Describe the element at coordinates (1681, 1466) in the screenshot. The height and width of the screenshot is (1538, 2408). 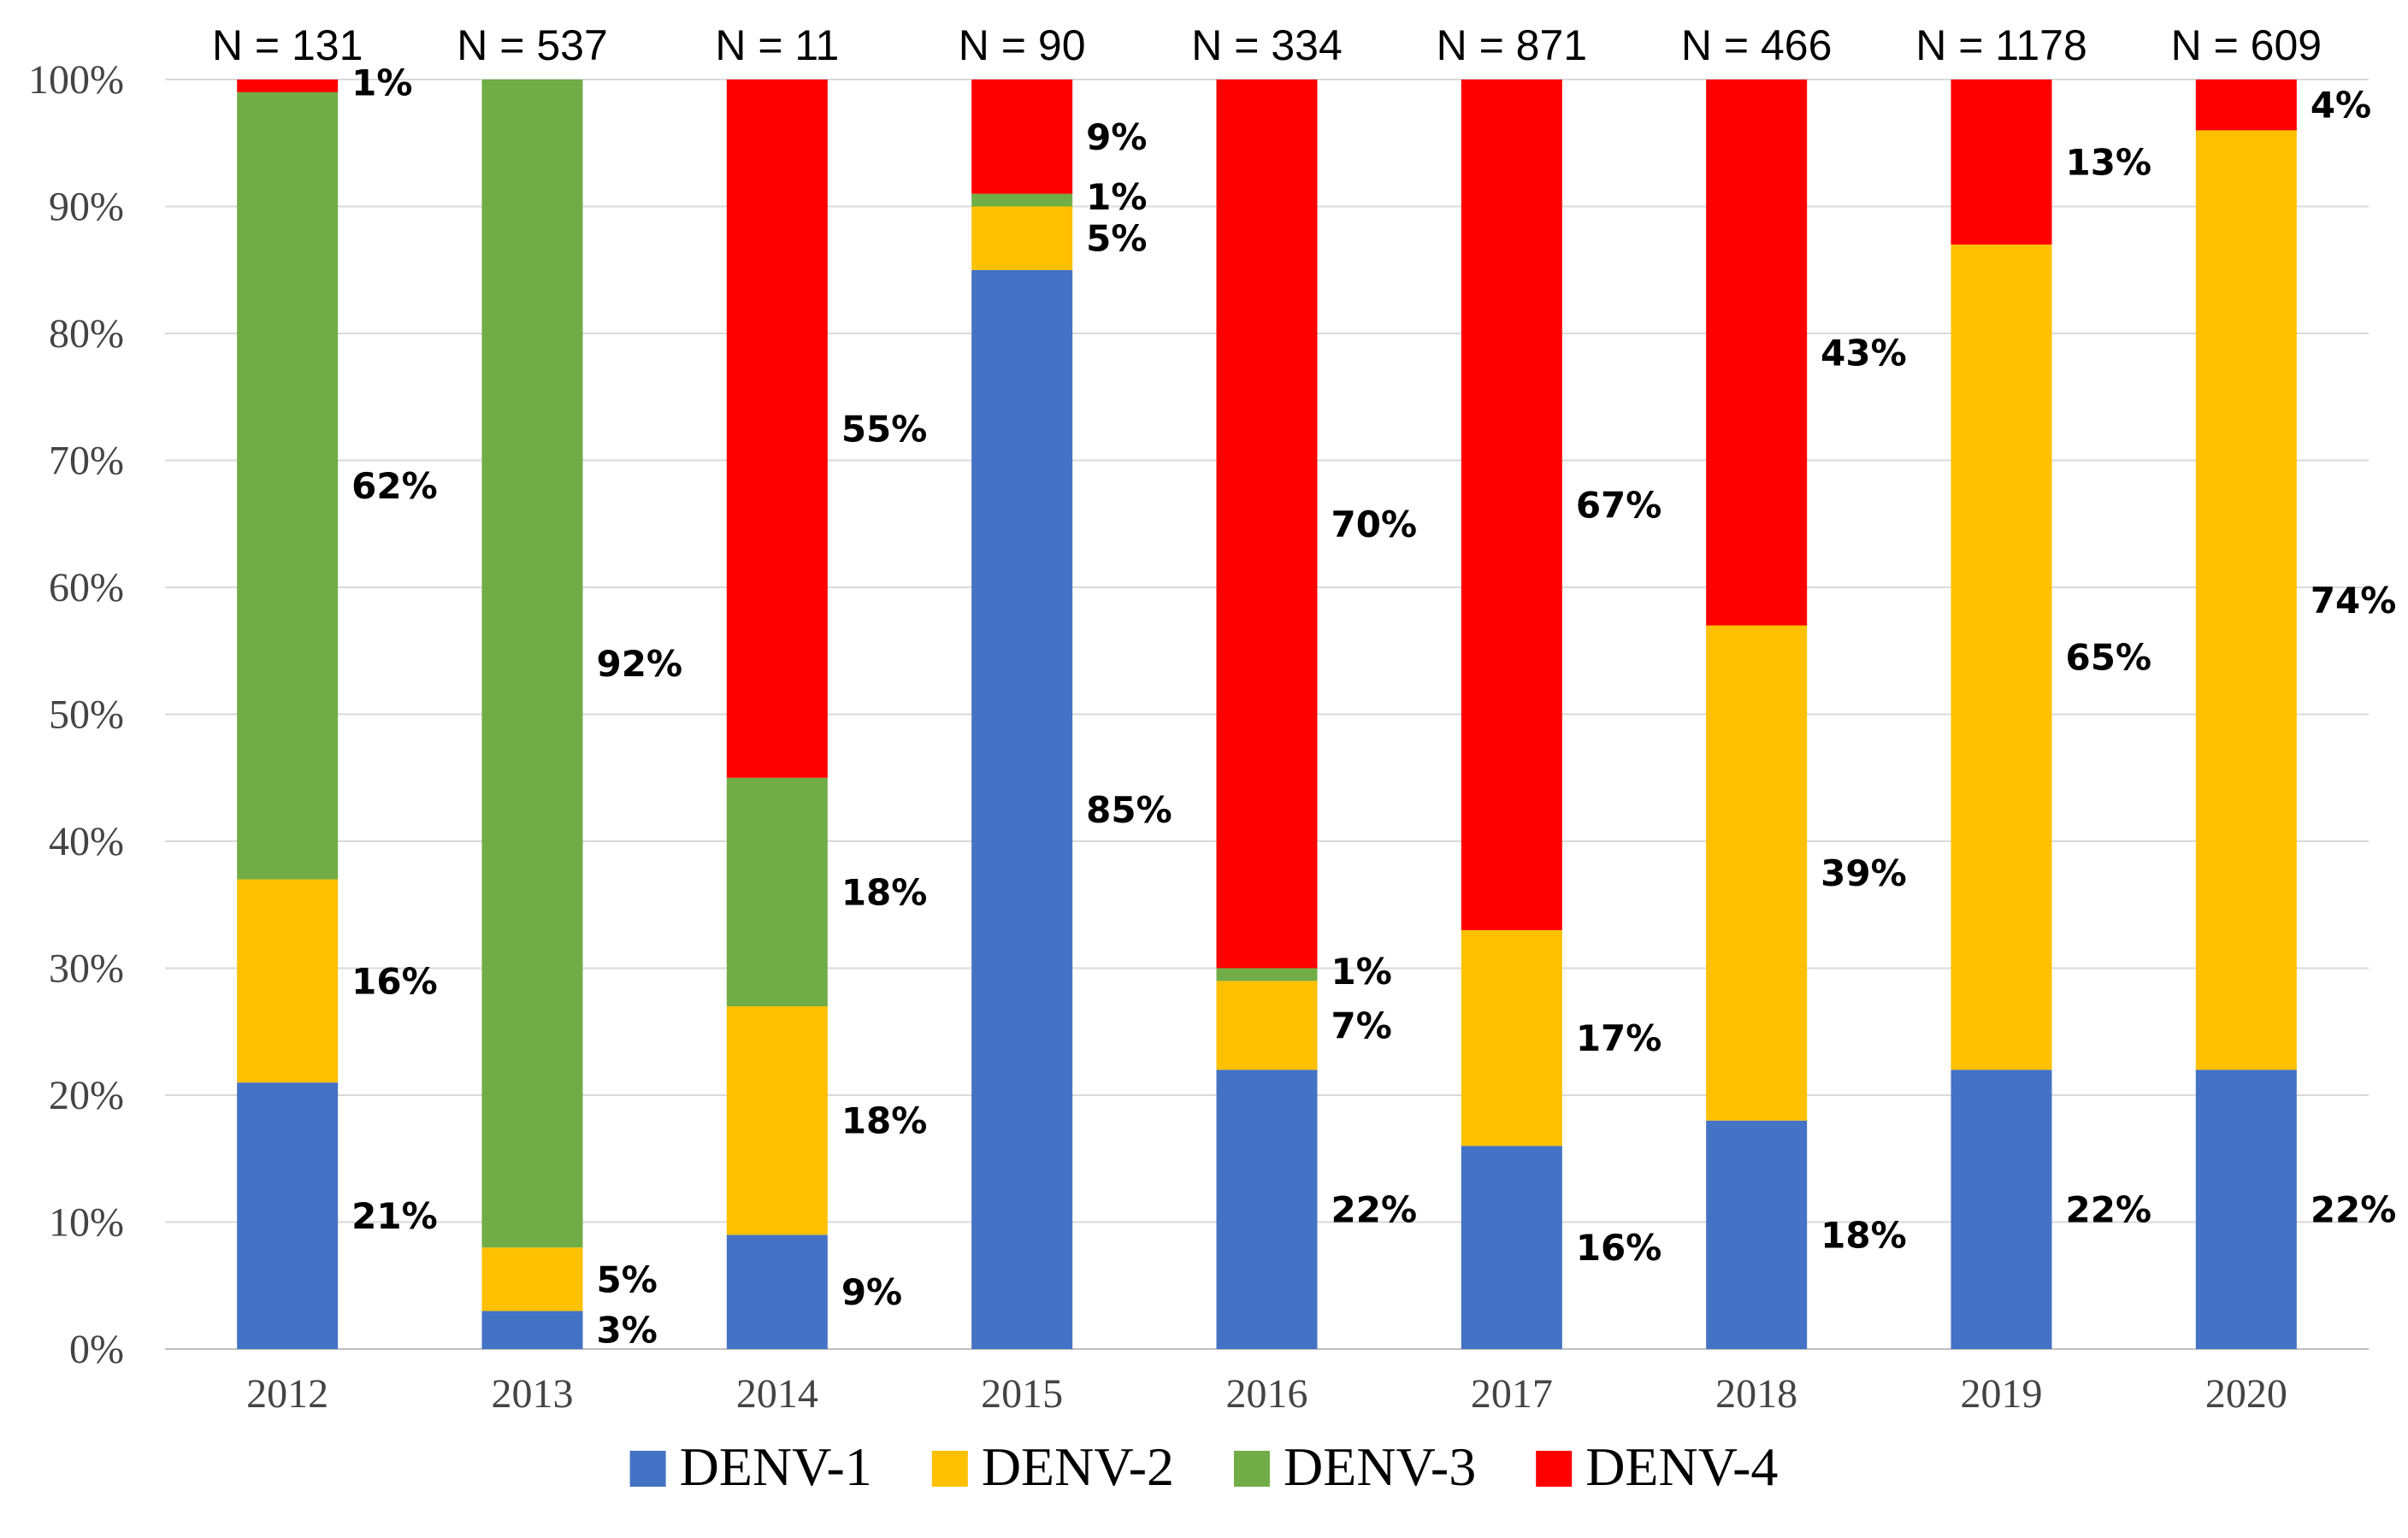
I see `legend-label-denv-4: DENV-4` at that location.